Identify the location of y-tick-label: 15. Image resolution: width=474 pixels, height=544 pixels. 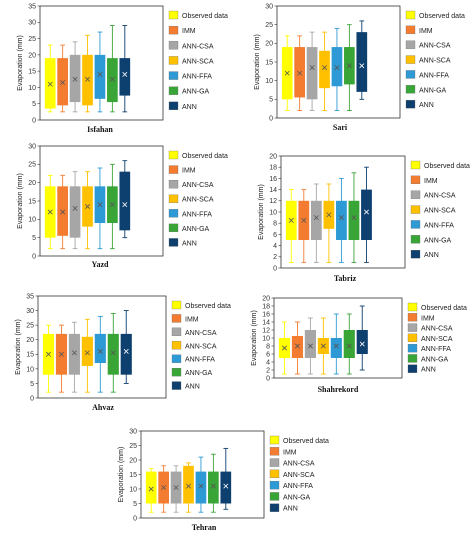
(133, 475).